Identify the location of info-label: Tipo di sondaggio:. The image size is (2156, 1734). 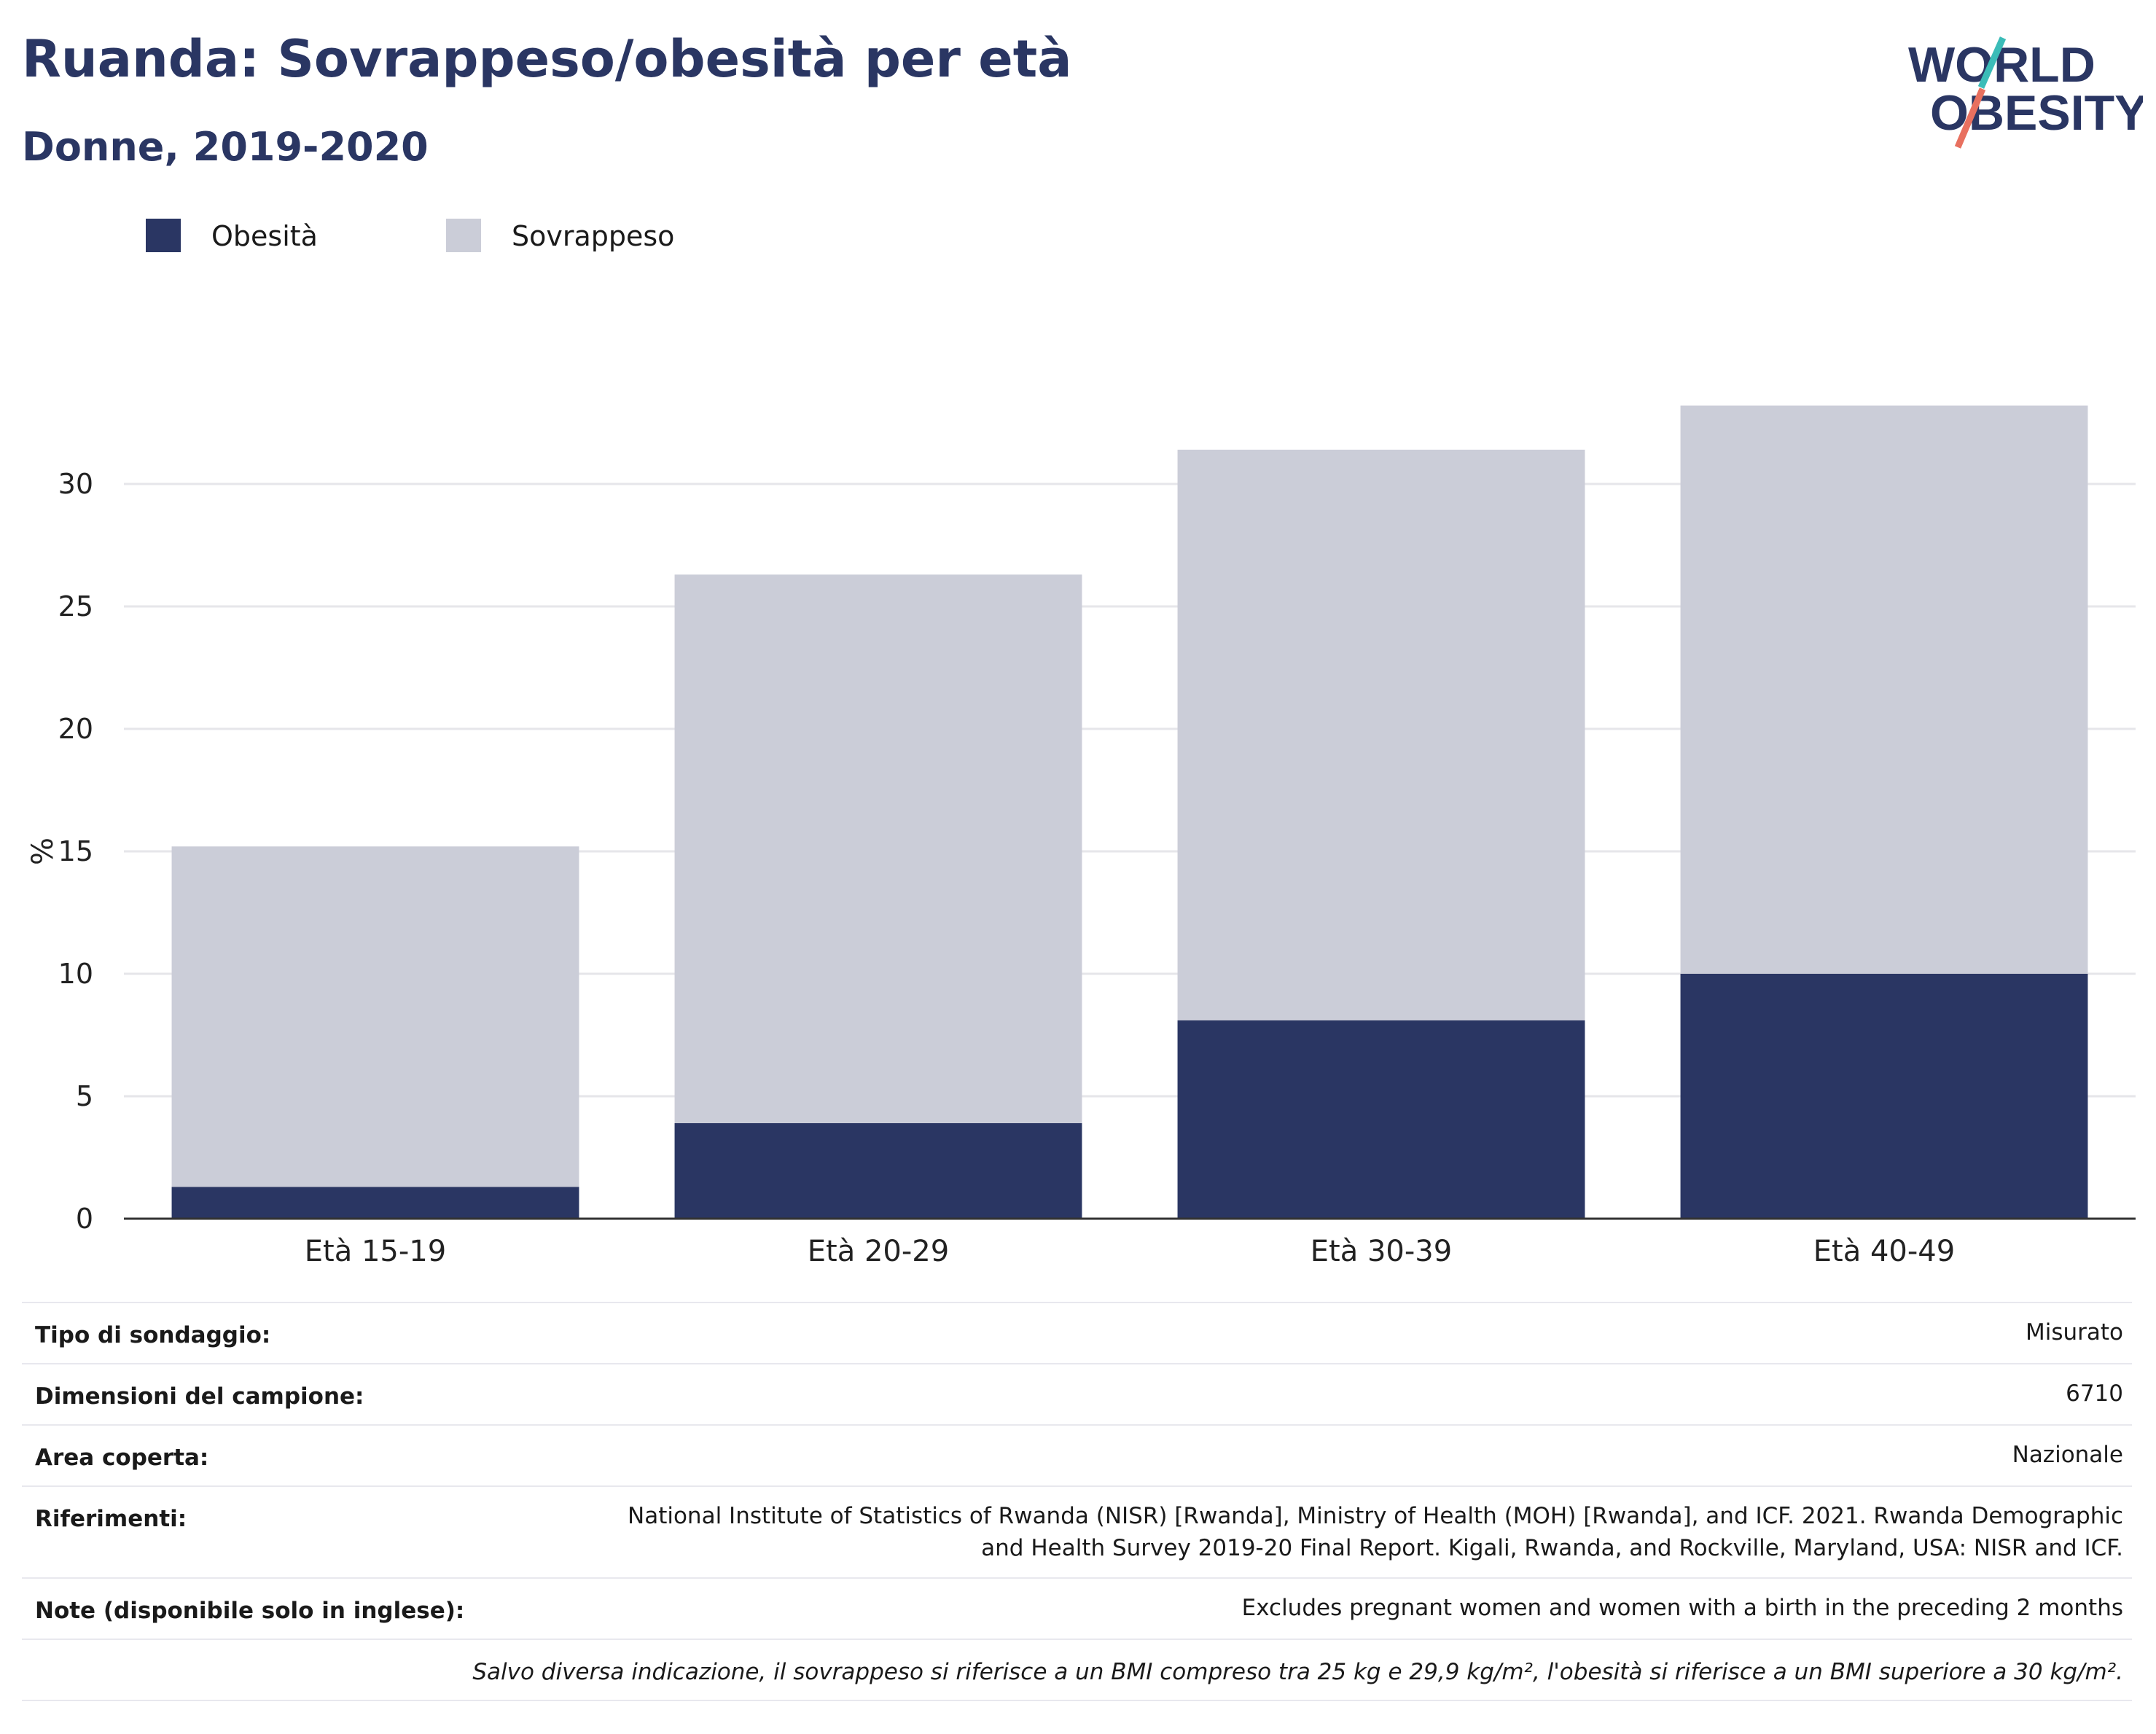
(153, 1335).